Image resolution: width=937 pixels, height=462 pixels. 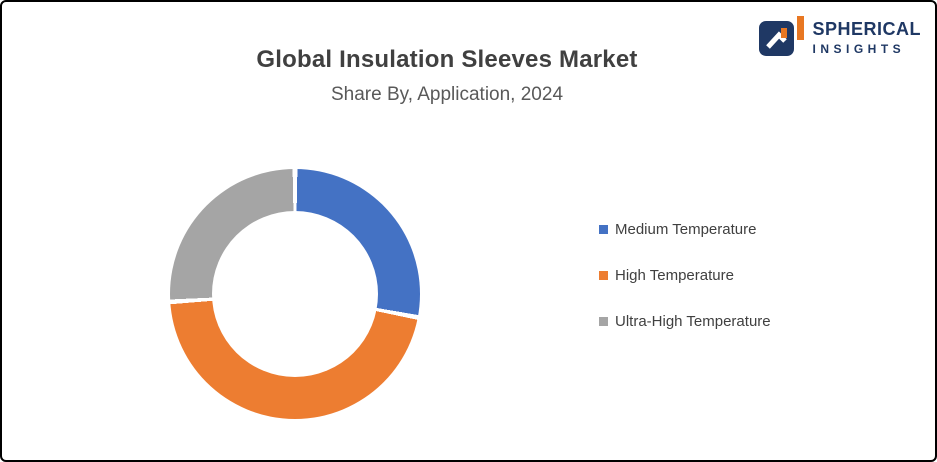 What do you see at coordinates (447, 94) in the screenshot?
I see `chart-subtitle: Share By, Application, 2024` at bounding box center [447, 94].